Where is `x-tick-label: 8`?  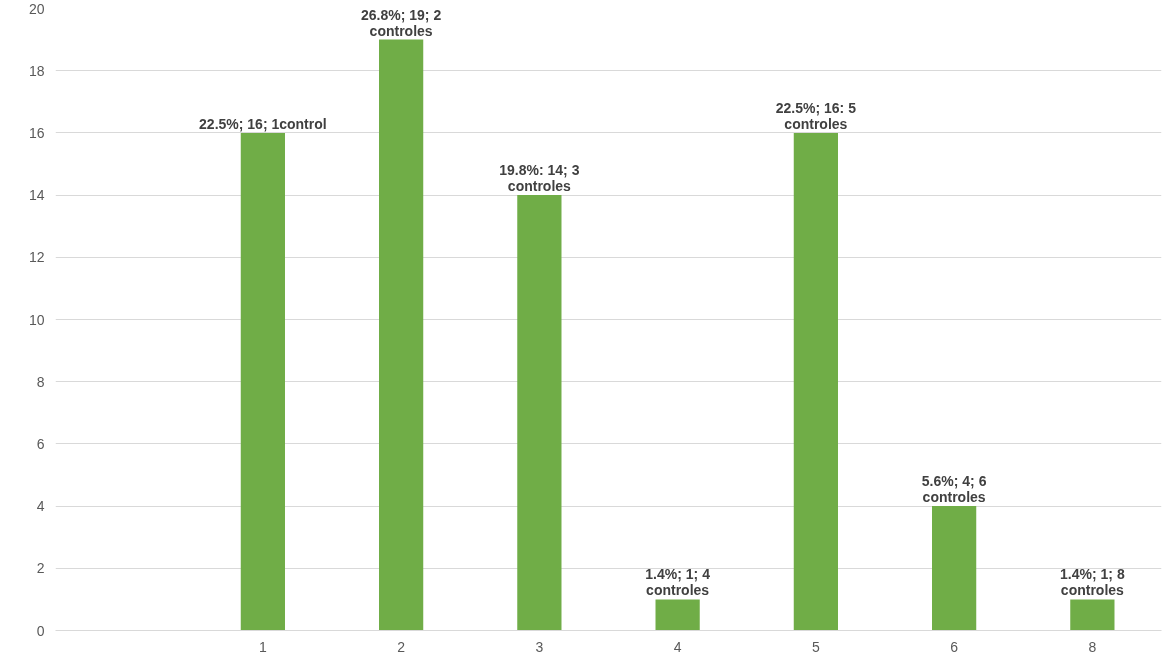 x-tick-label: 8 is located at coordinates (1092, 646).